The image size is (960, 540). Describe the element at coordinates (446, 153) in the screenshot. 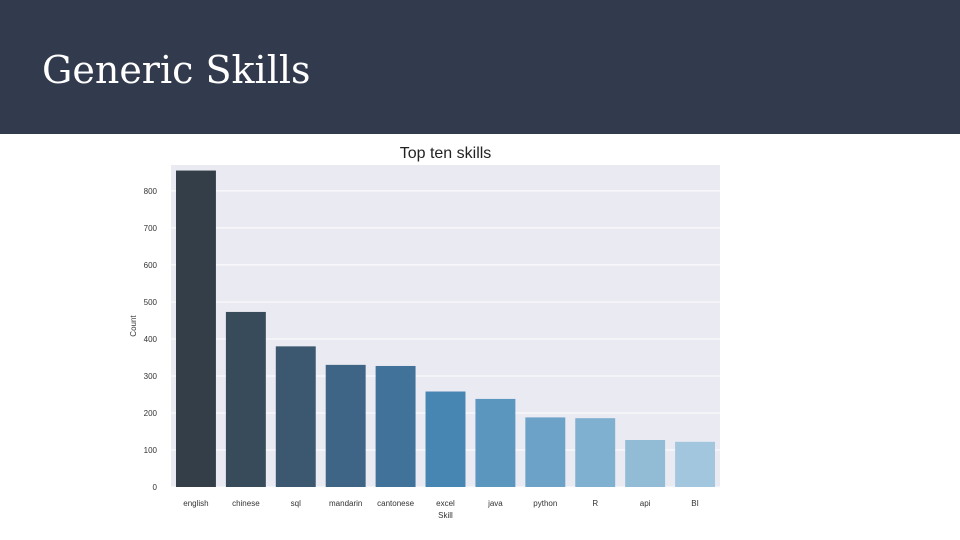

I see `chart-title: Top ten skills` at that location.